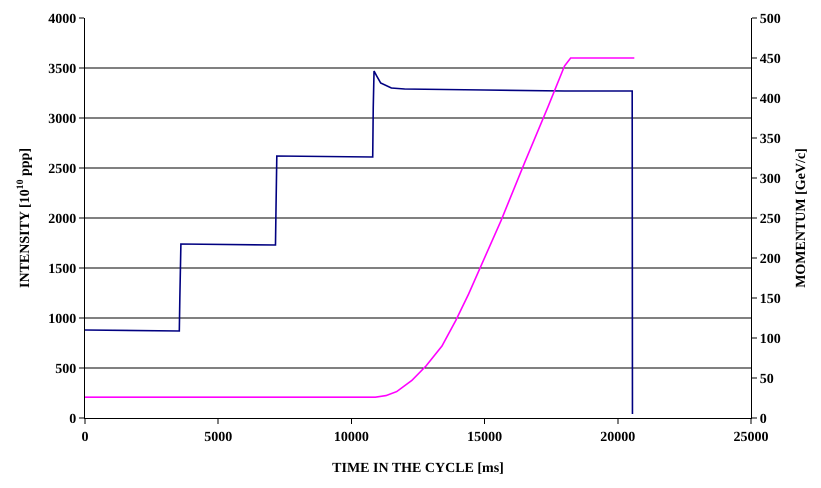 Image resolution: width=821 pixels, height=488 pixels. I want to click on y-tick-label: 1500, so click(62, 269).